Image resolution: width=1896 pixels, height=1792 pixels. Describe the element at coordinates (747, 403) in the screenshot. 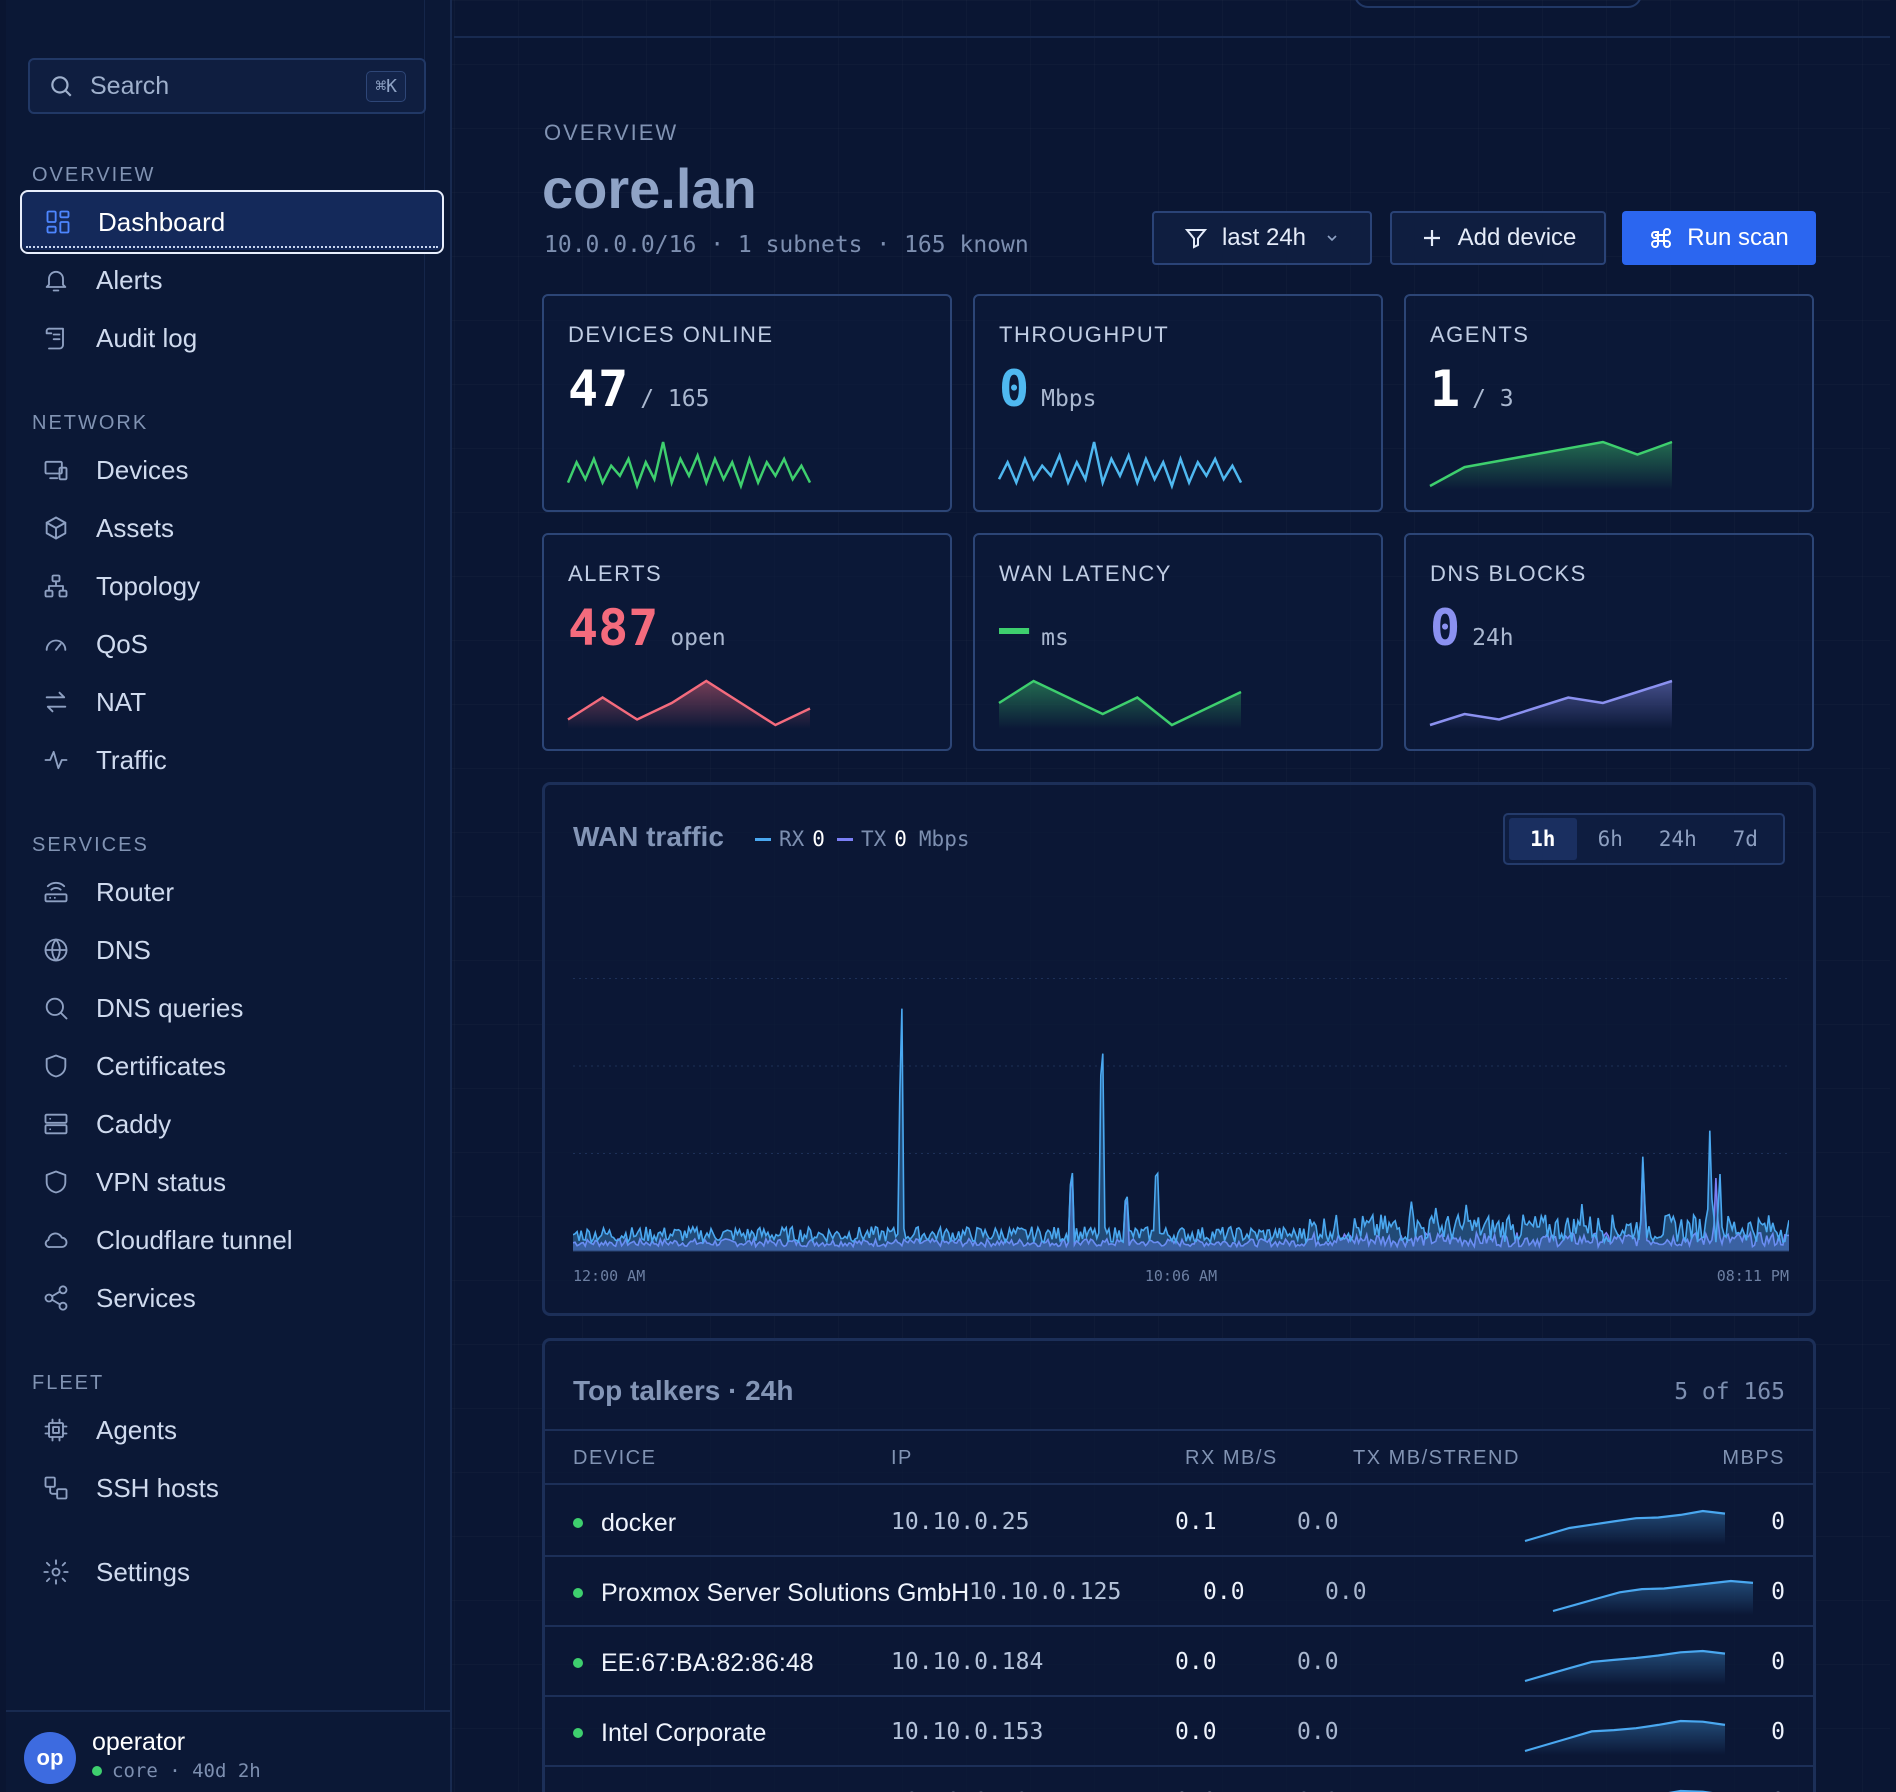

I see `stat-card-devices-online: DEVICES ONLINE 47 / 165` at that location.